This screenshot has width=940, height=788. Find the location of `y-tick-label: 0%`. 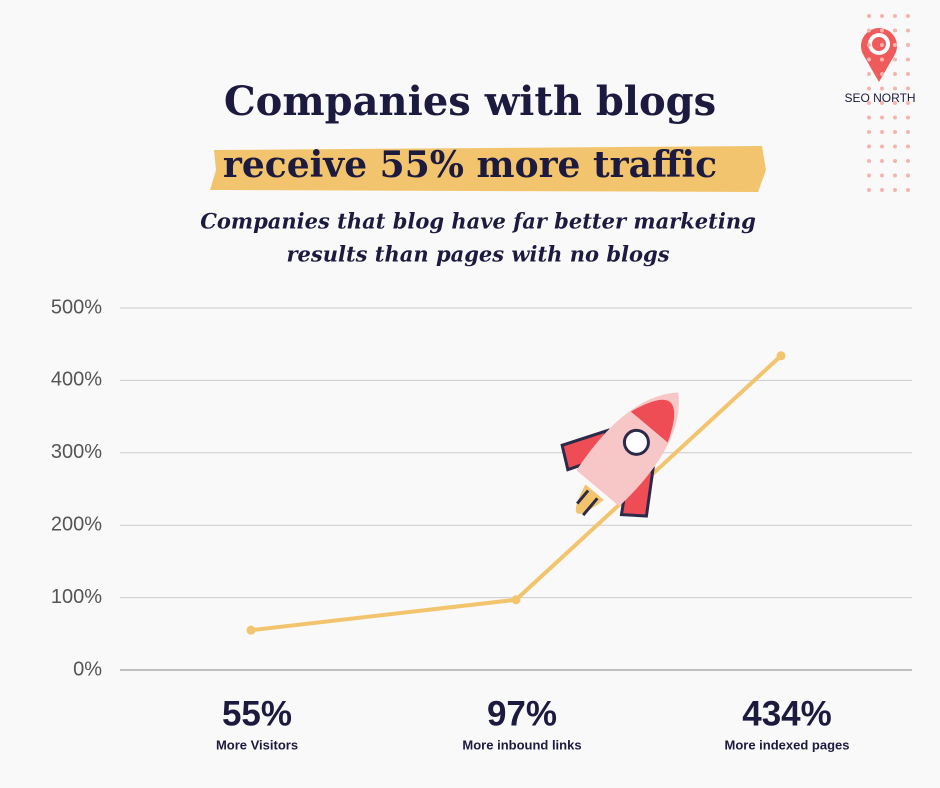

y-tick-label: 0% is located at coordinates (87, 669).